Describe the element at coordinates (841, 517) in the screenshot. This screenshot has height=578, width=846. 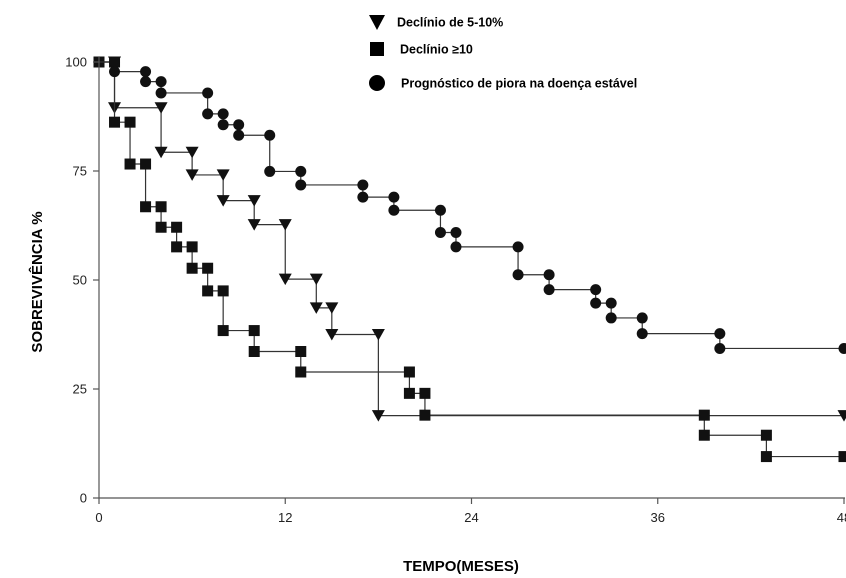
I see `x-tick-label: 48` at that location.